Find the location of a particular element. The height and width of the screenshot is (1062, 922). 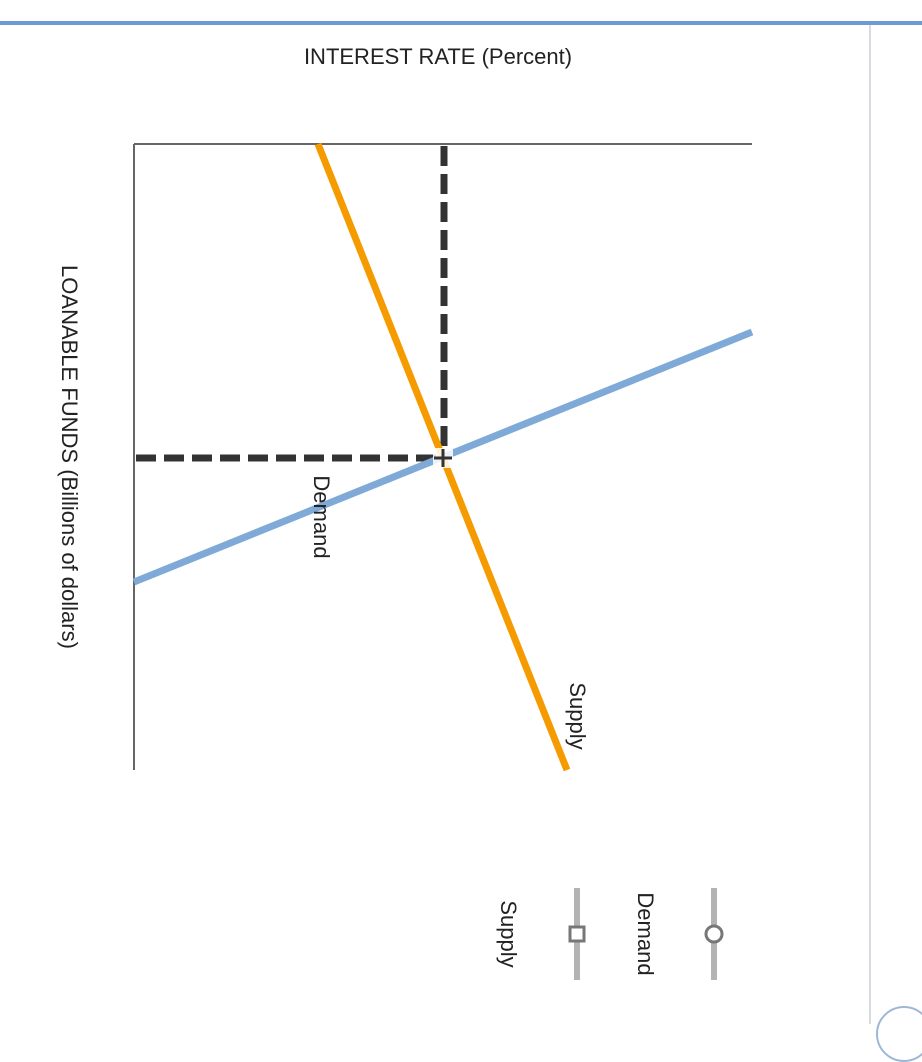

equilibrium-marker is located at coordinates (443, 458).